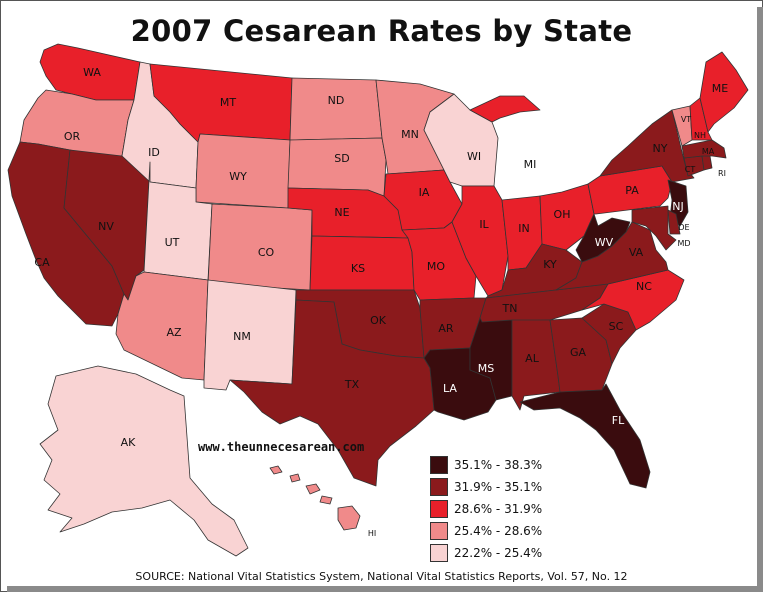  What do you see at coordinates (372, 533) in the screenshot?
I see `state-label-hi: HI` at bounding box center [372, 533].